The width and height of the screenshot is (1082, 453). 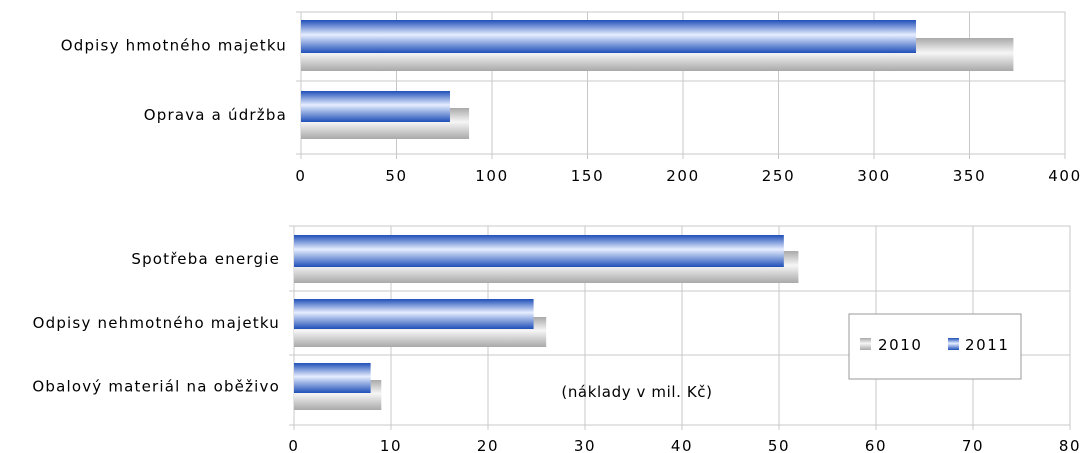 I want to click on category-label-odpisy-hmotneho-majetku: Odpisy hmotného majetku, so click(x=174, y=46).